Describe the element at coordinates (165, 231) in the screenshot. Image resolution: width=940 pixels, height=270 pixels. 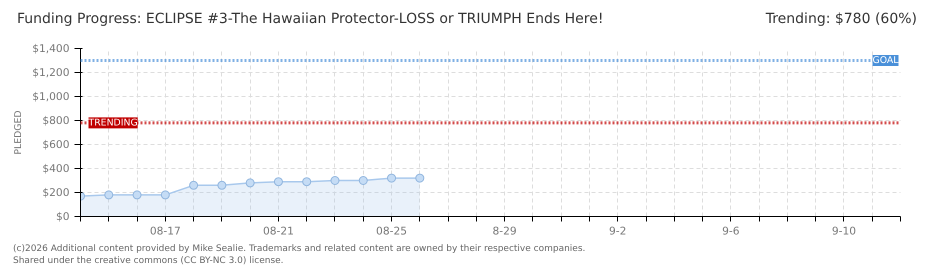
I see `x-tick-label: 08-17` at that location.